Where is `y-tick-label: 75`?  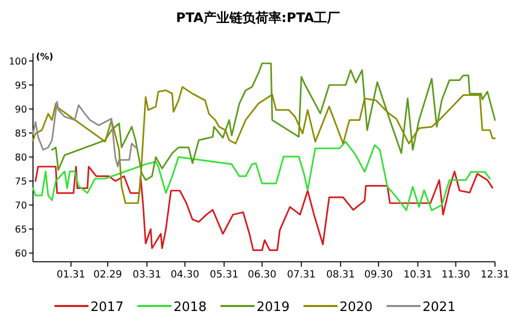
y-tick-label: 75 is located at coordinates (20, 182).